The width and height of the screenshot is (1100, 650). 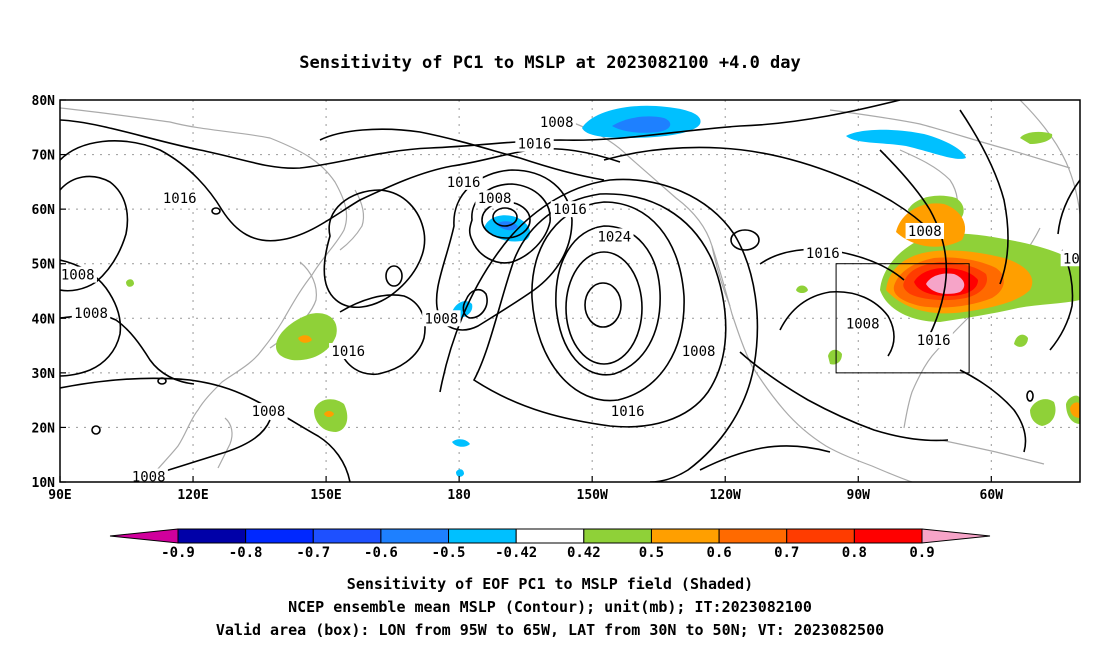 I want to click on valid-area-box, so click(x=902, y=318).